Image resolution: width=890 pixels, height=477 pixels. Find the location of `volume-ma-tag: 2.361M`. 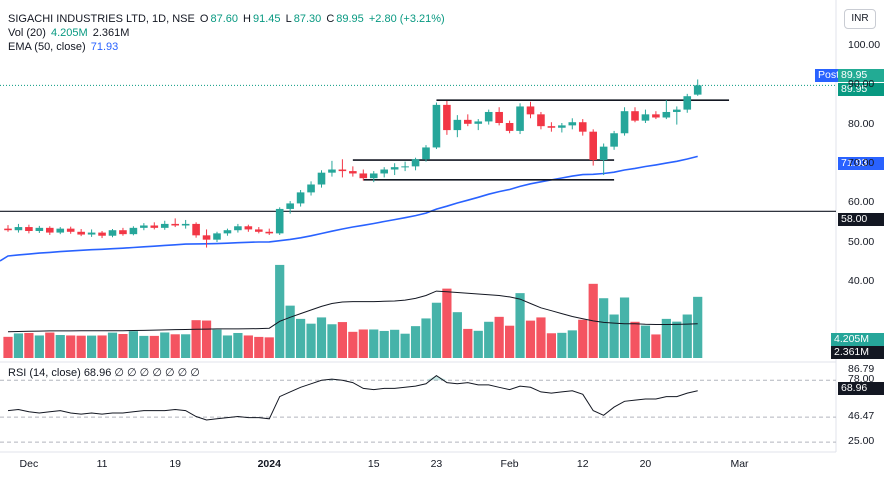

volume-ma-tag: 2.361M is located at coordinates (857, 352).